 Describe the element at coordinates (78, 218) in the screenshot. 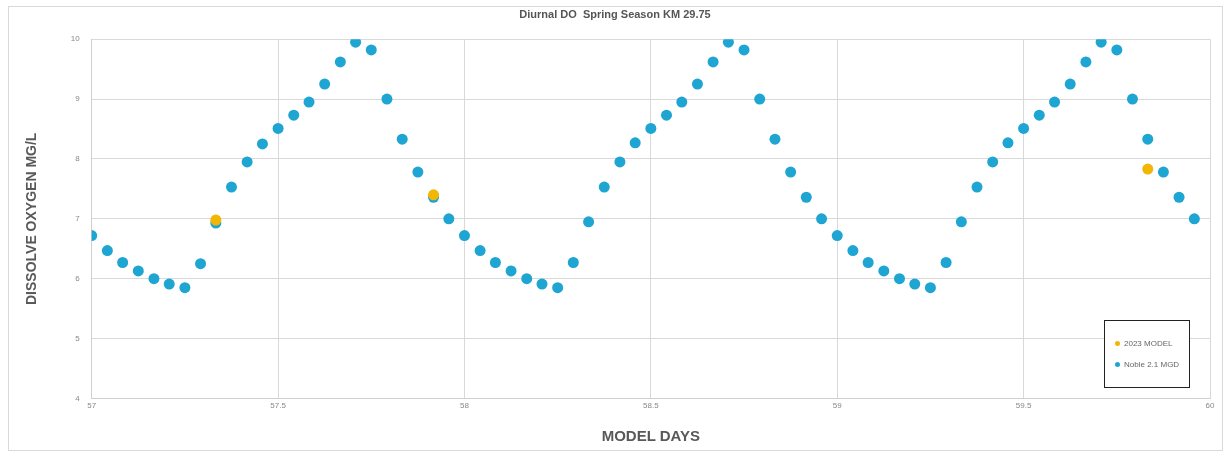

I see `y-tick-label: 7` at that location.